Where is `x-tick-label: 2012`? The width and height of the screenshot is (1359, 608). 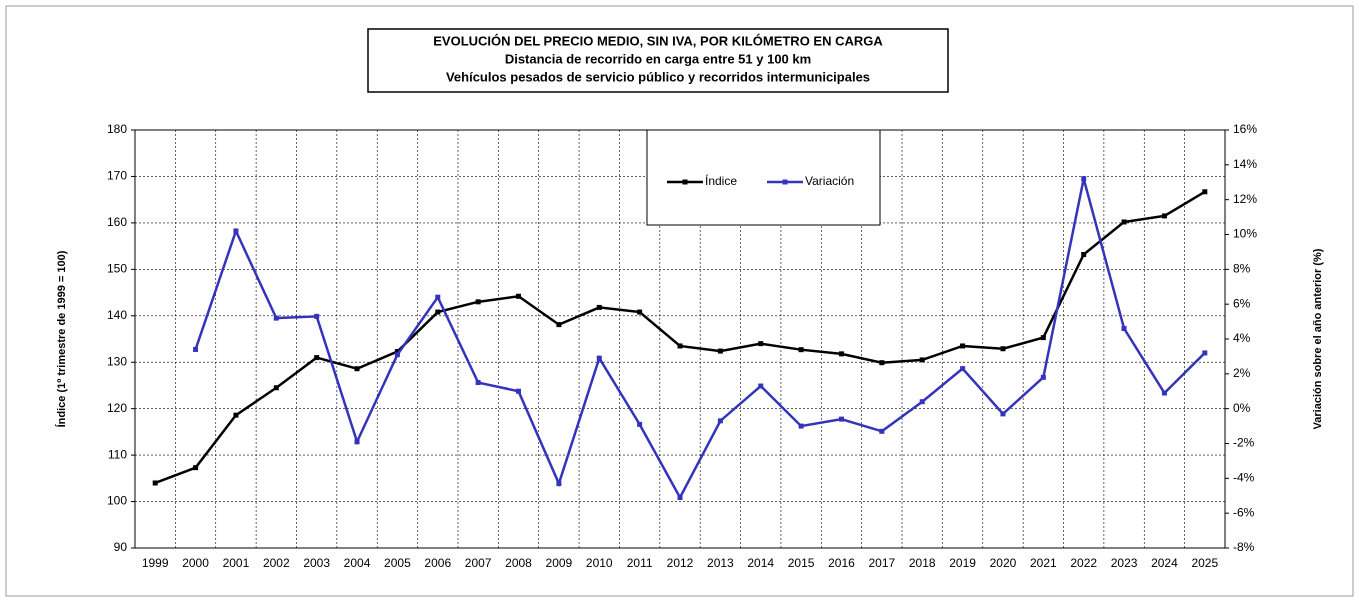
x-tick-label: 2012 is located at coordinates (680, 563).